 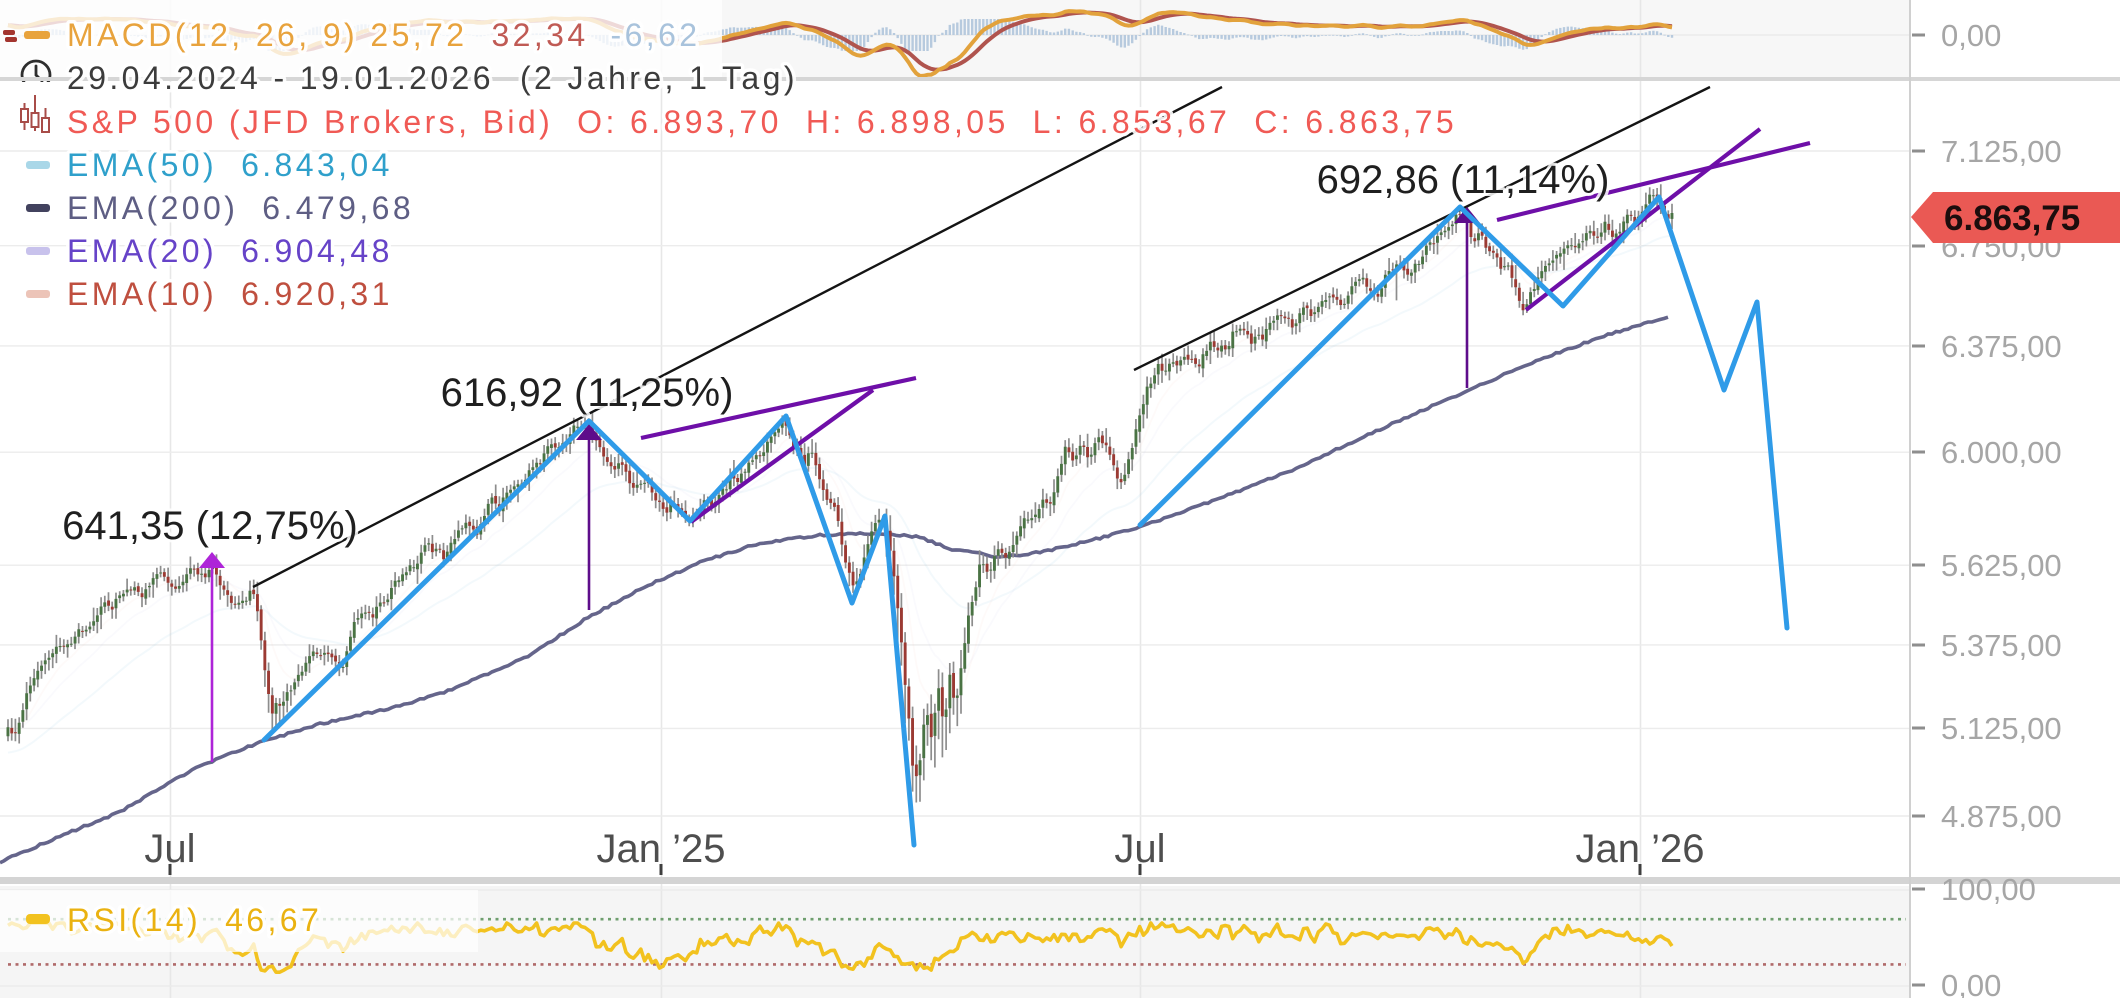 I want to click on svg-text:29.04.2024 - 19.01.2026(2 Jahr: 29.04.2024 - 19.01.2026 (2 Jahre, 1 Tag), so click(x=432, y=78).